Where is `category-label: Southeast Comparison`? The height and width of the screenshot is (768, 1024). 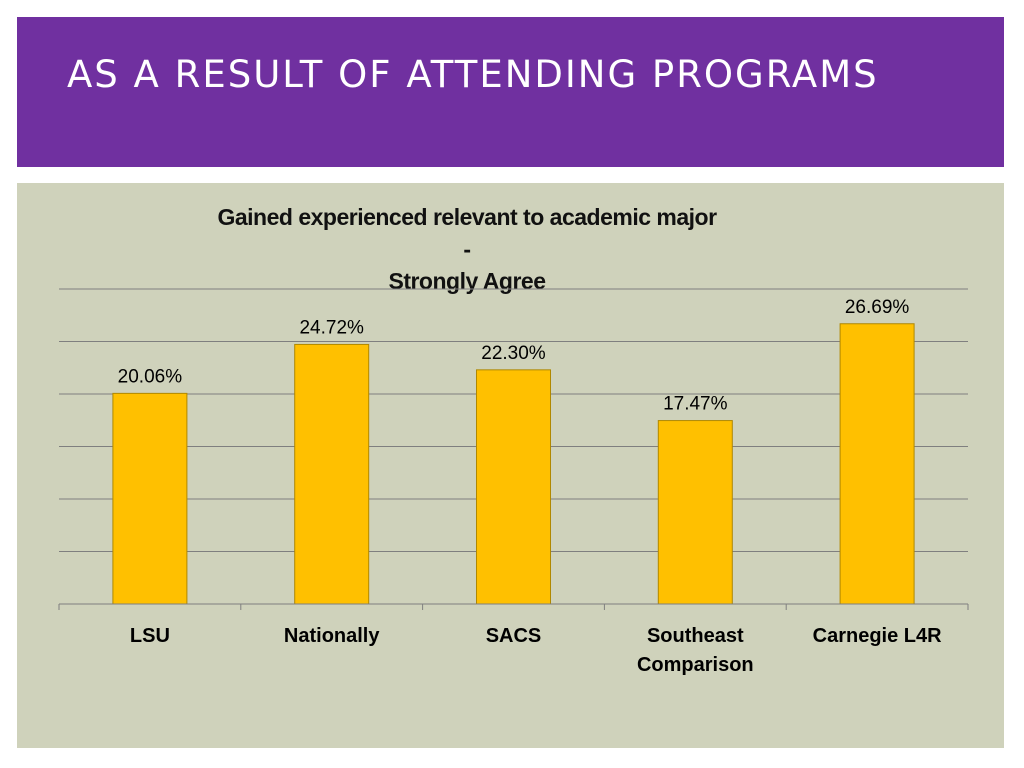
category-label: Southeast Comparison is located at coordinates (695, 650).